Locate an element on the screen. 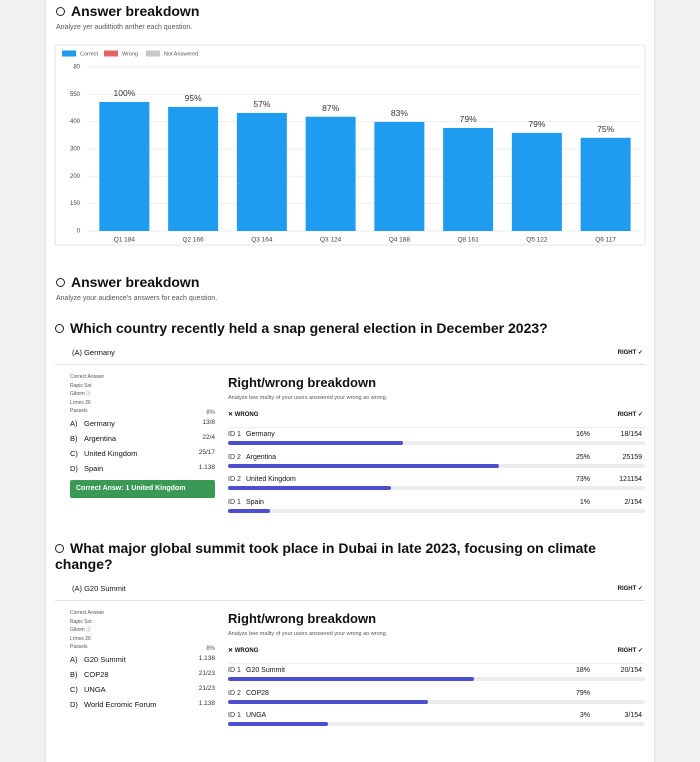 This screenshot has width=700, height=762. option-letter: B) is located at coordinates (74, 438).